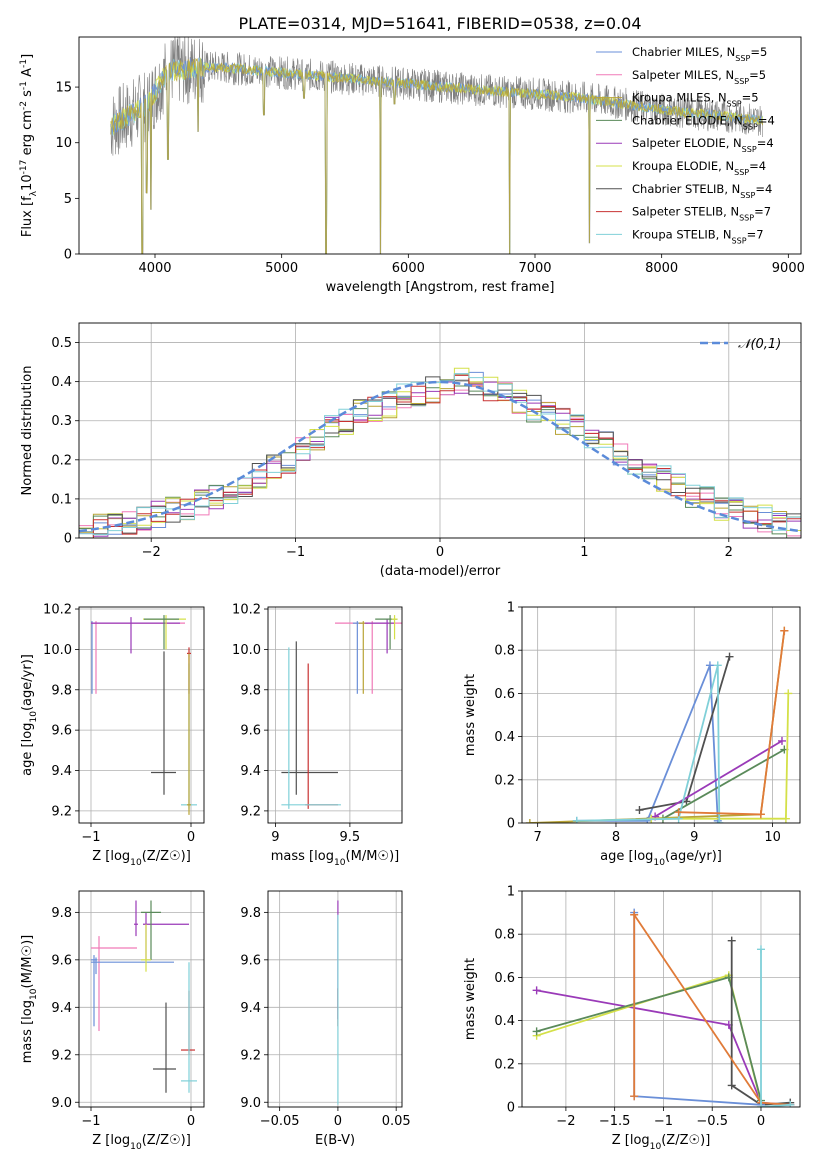  What do you see at coordinates (63, 88) in the screenshot?
I see `y-tick-label: 15` at bounding box center [63, 88].